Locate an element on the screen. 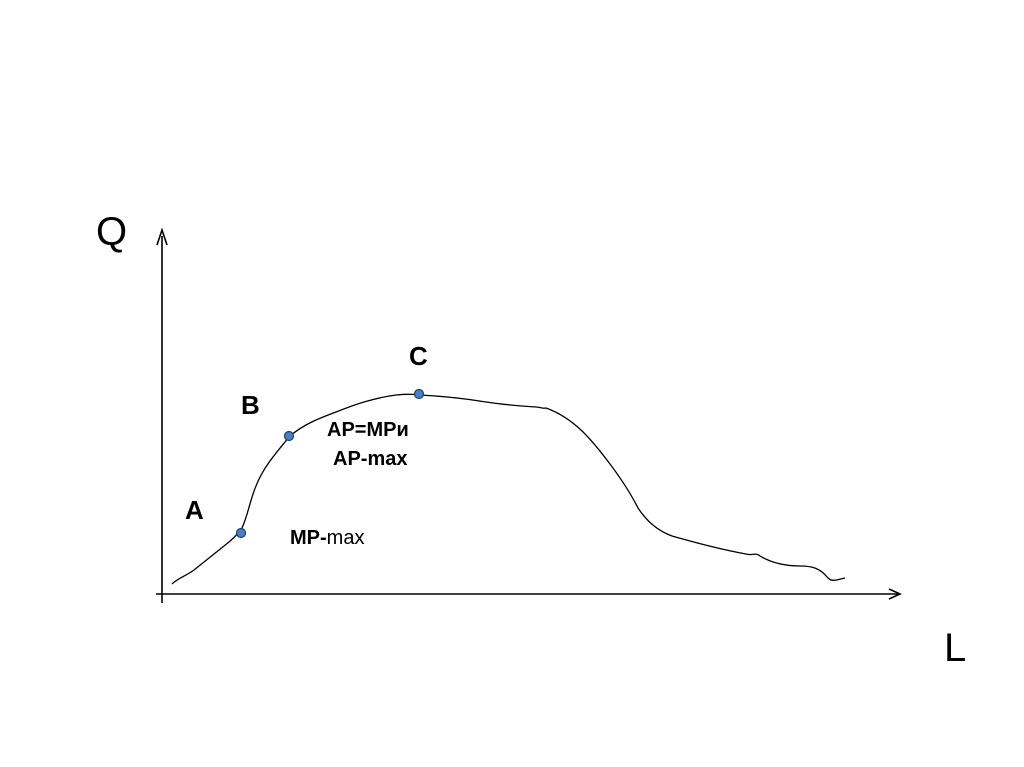 Image resolution: width=1024 pixels, height=767 pixels. mp-annotation-suffix: max is located at coordinates (345, 538).